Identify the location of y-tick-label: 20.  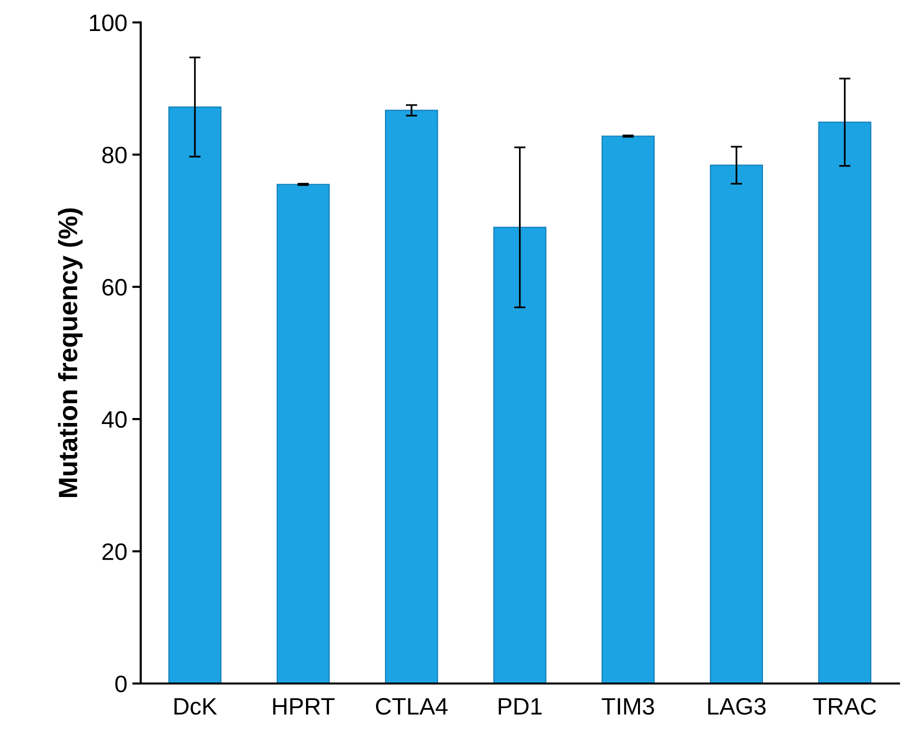
(114, 551).